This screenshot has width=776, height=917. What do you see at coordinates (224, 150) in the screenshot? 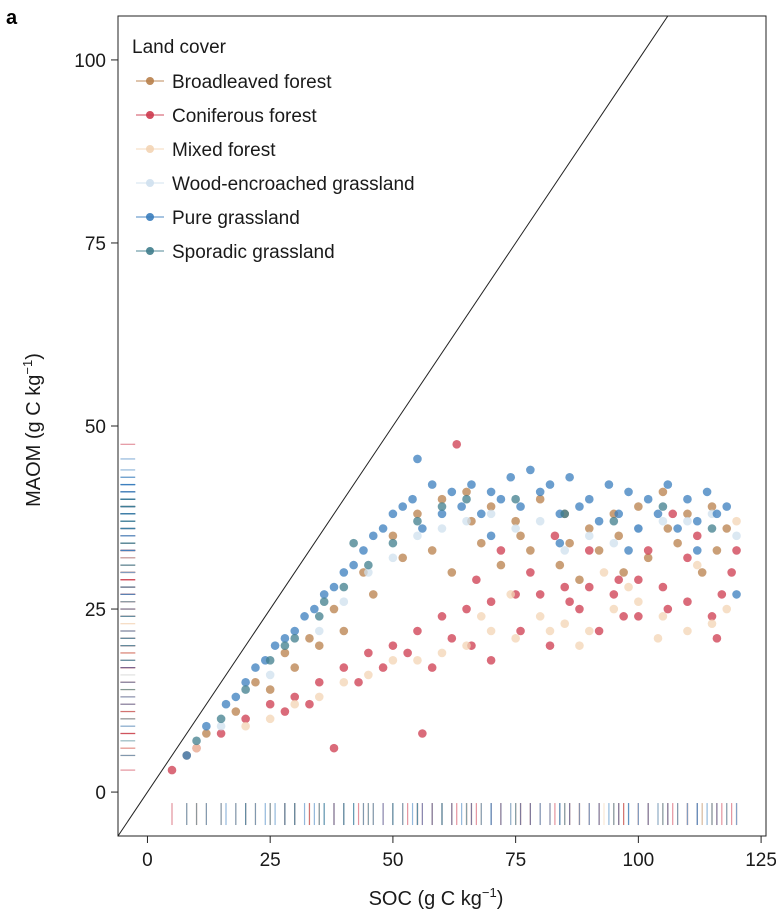
I see `legend-label: Mixed forest` at bounding box center [224, 150].